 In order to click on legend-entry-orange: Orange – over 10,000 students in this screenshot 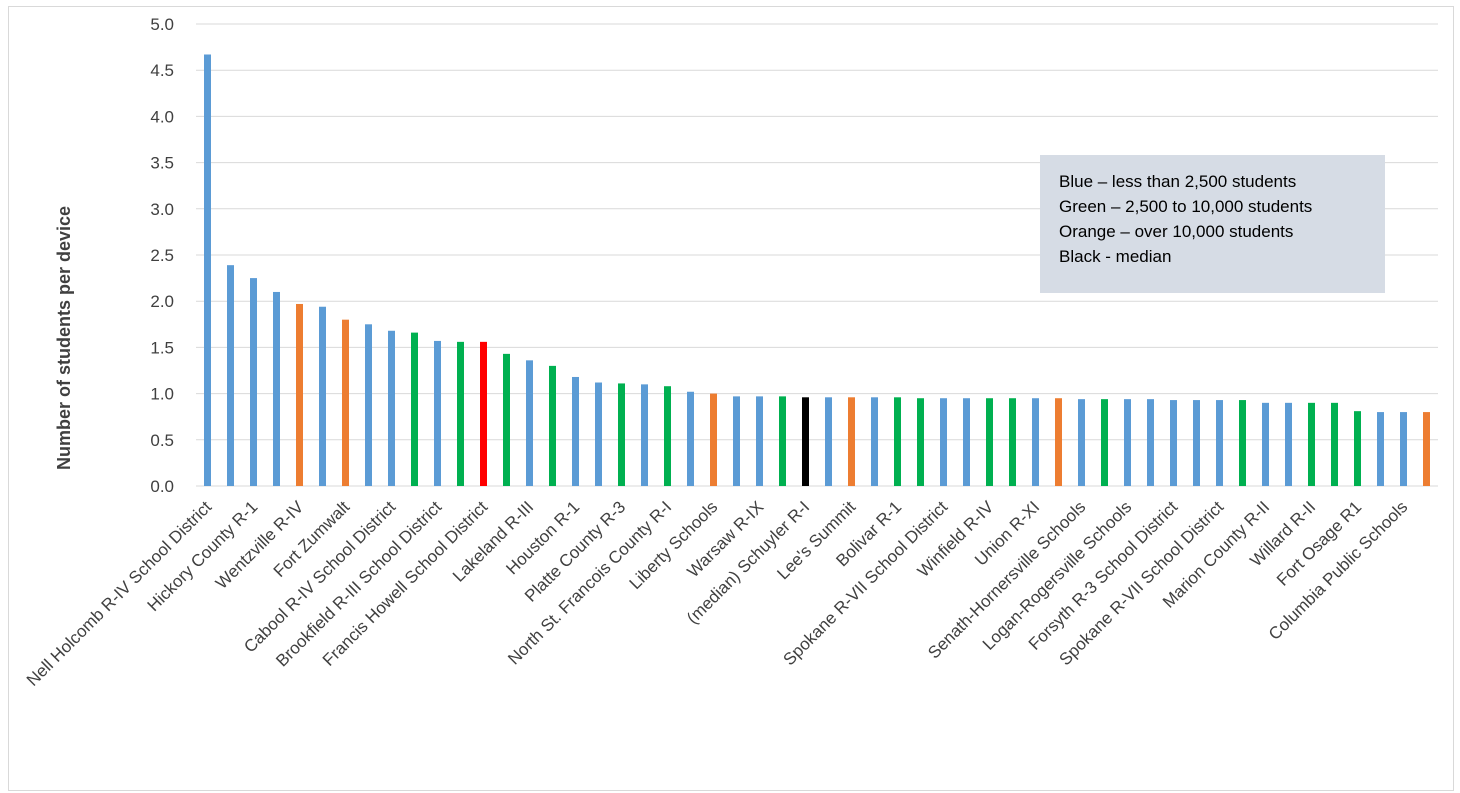, I will do `click(1176, 231)`.